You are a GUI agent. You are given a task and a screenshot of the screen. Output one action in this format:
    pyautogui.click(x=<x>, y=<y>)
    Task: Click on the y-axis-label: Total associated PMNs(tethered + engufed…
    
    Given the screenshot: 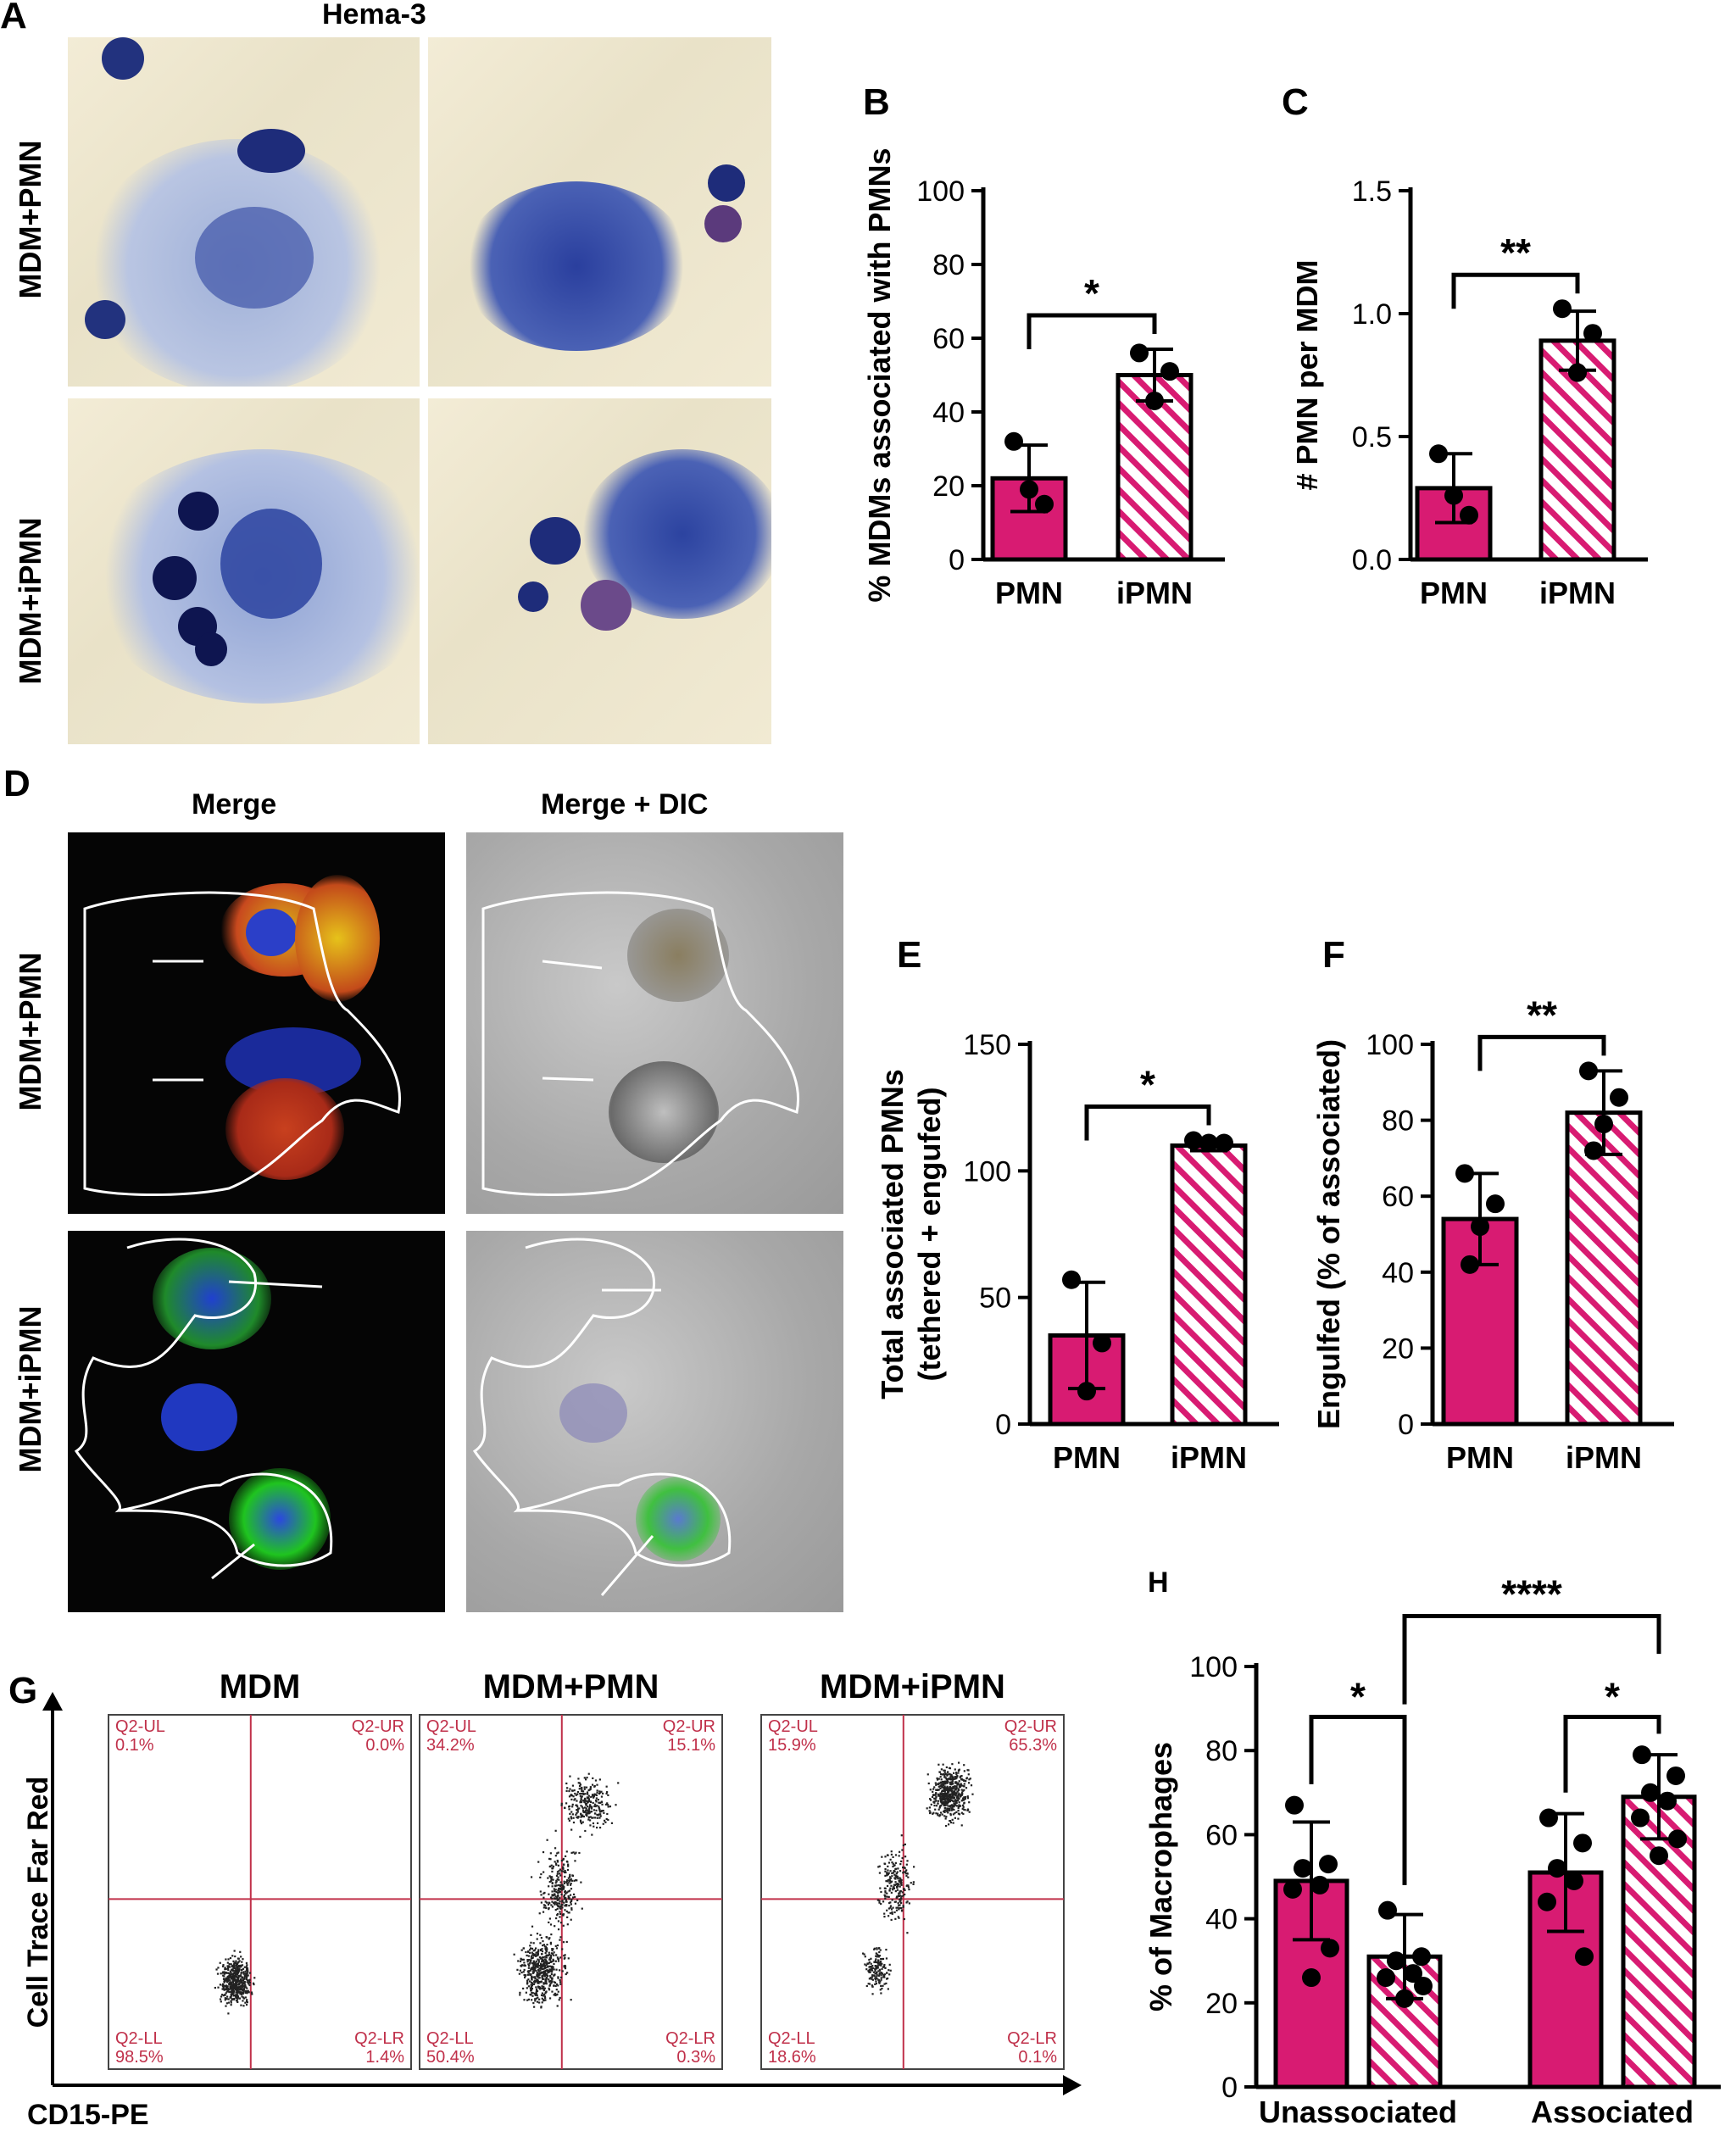 What is the action you would take?
    pyautogui.click(x=914, y=1234)
    